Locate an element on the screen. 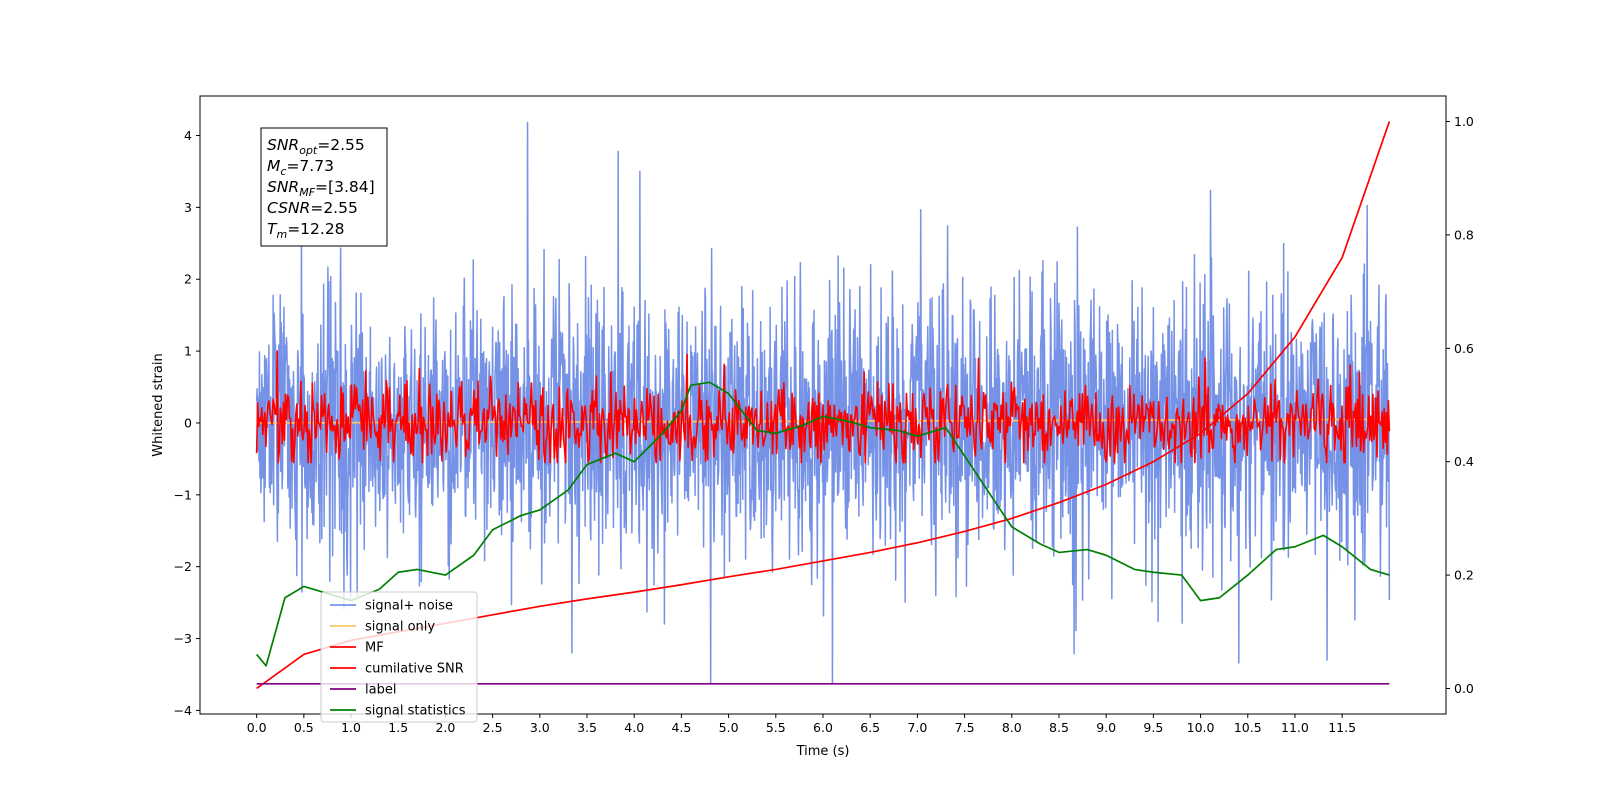 This screenshot has height=800, width=1600. y-tick-label: −1 is located at coordinates (183, 494).